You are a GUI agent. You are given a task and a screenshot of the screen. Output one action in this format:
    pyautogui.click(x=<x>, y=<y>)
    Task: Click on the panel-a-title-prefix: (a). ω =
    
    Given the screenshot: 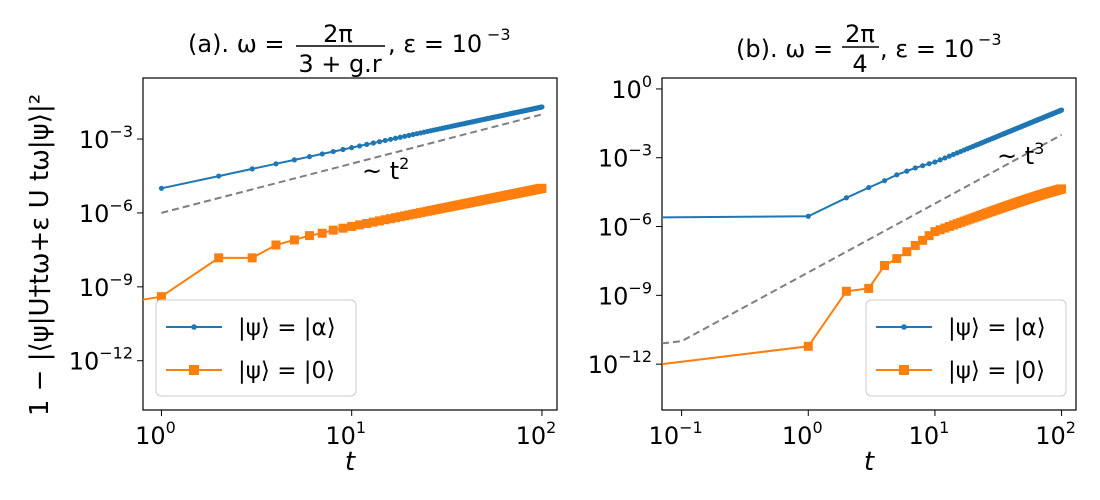 What is the action you would take?
    pyautogui.click(x=236, y=44)
    